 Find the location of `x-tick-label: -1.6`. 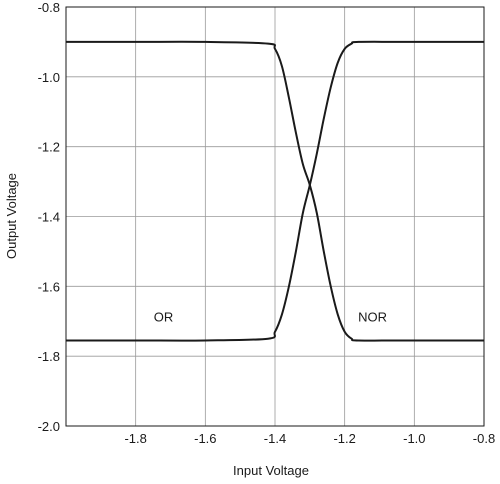

x-tick-label: -1.6 is located at coordinates (205, 438).